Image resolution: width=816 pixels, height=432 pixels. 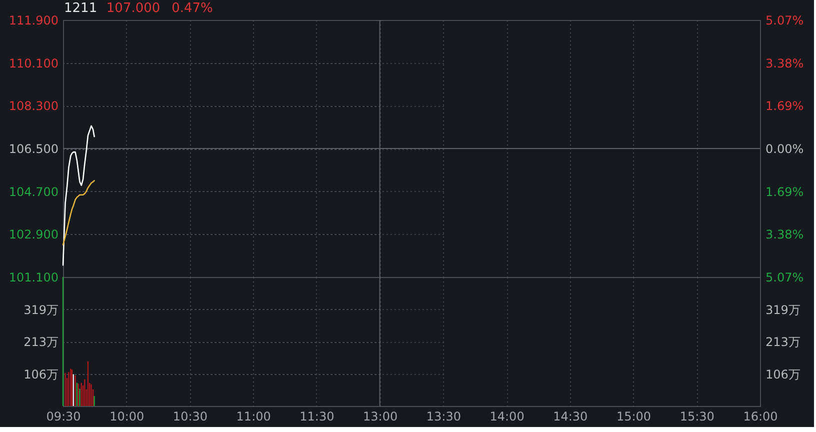 I want to click on x-tick-label: 09:30, so click(x=63, y=417).